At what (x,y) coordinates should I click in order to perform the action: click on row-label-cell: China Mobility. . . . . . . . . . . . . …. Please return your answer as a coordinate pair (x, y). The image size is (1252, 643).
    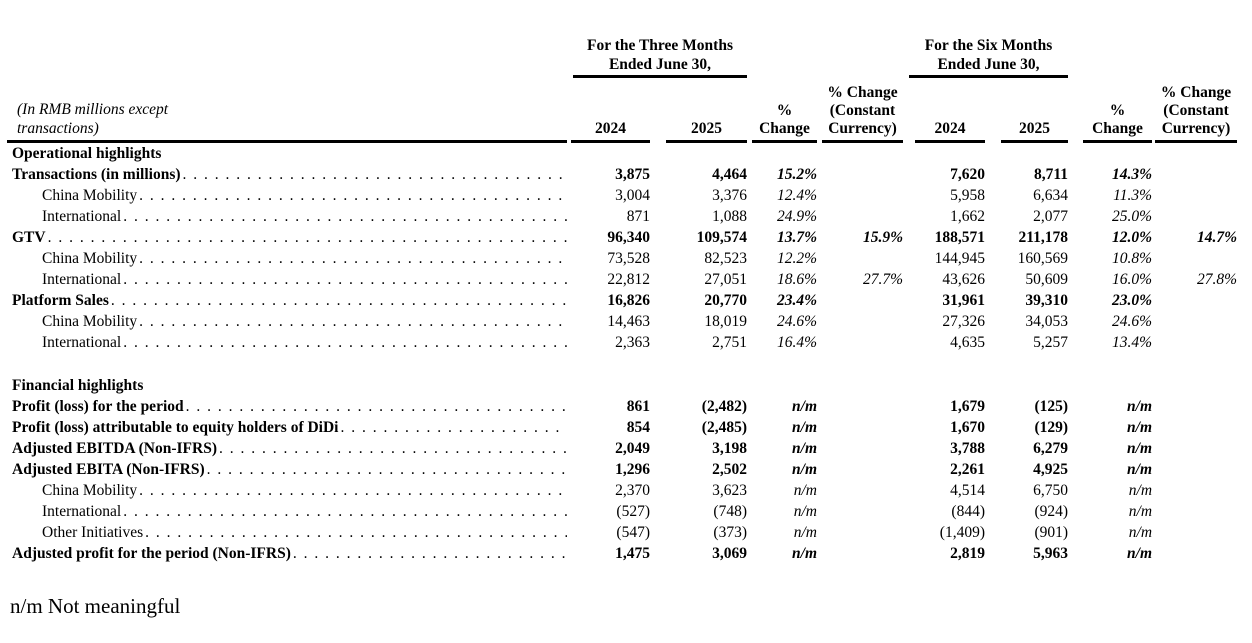
    Looking at the image, I should click on (287, 321).